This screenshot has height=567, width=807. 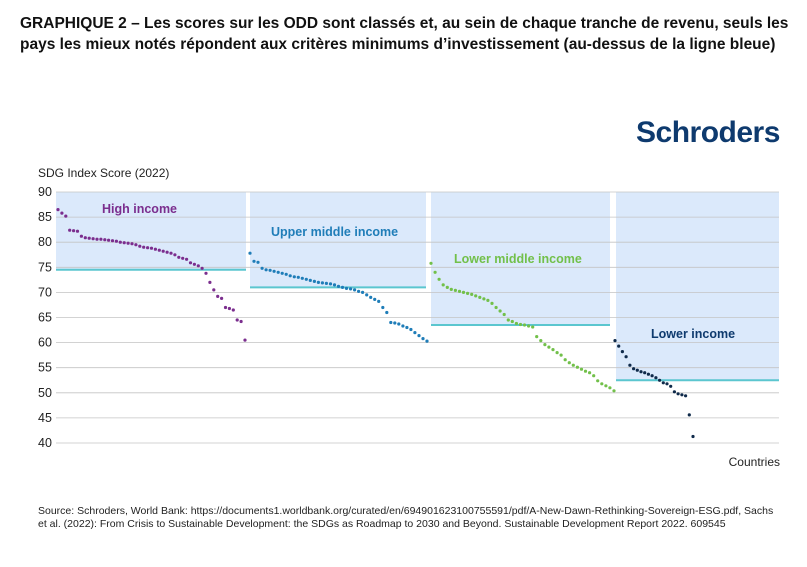 I want to click on y-tick-label: 40, so click(x=45, y=443).